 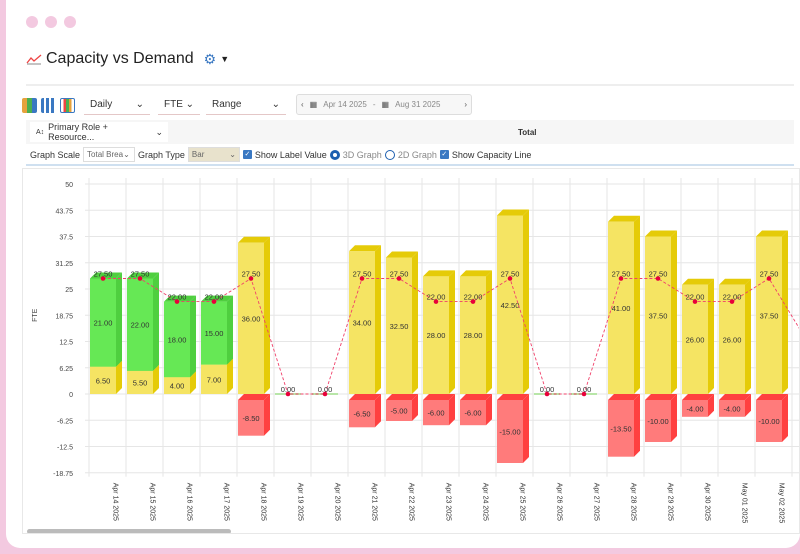 I want to click on graph-type-select: Bar ⌄, so click(x=213, y=154).